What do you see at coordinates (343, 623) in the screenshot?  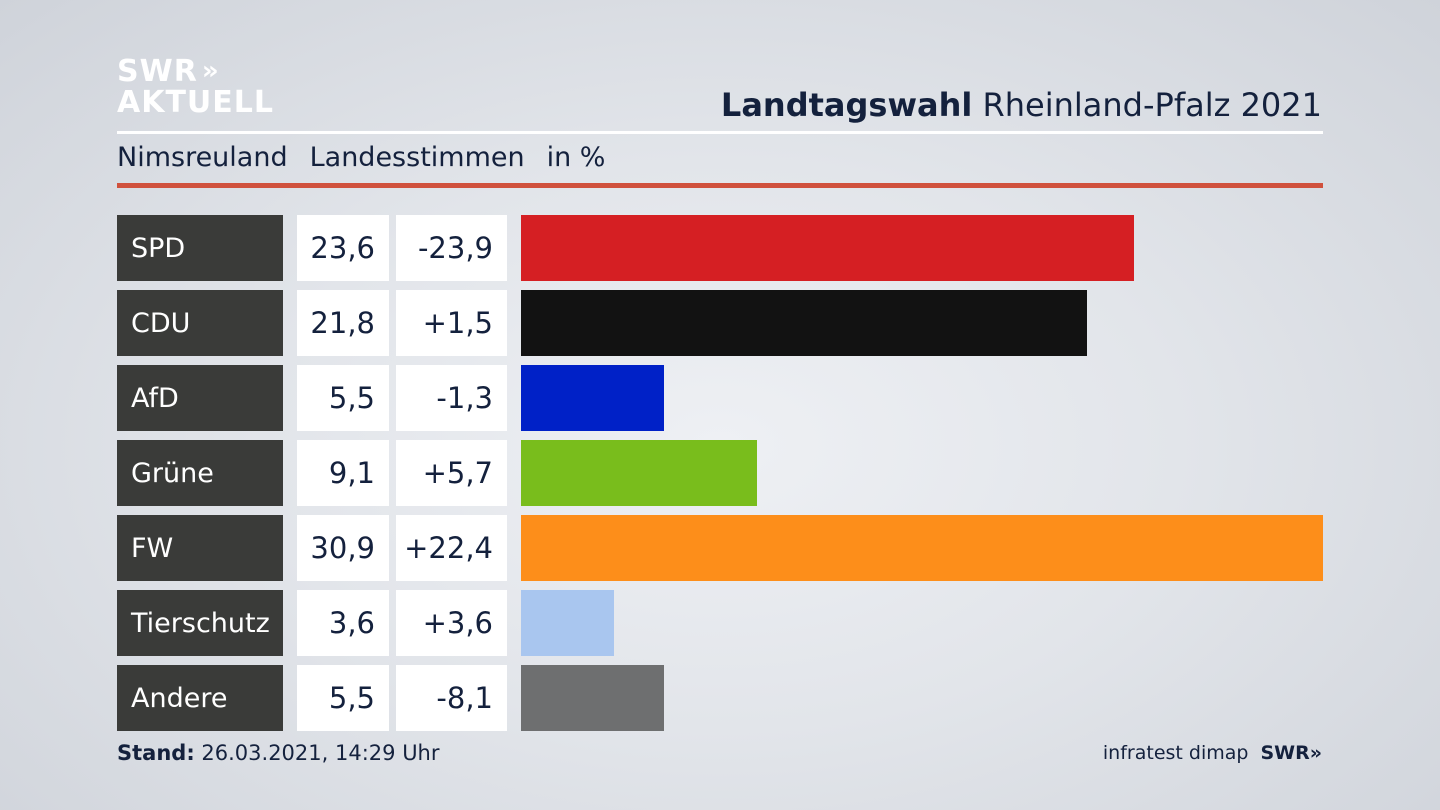 I see `value-label: 3,6` at bounding box center [343, 623].